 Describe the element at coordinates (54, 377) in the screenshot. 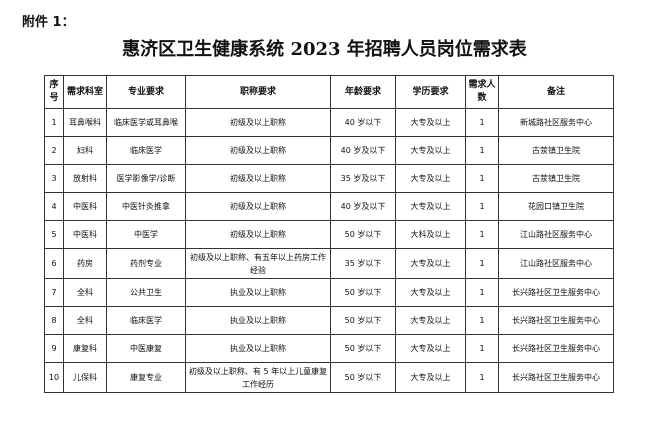

I see `table-cell: 10` at that location.